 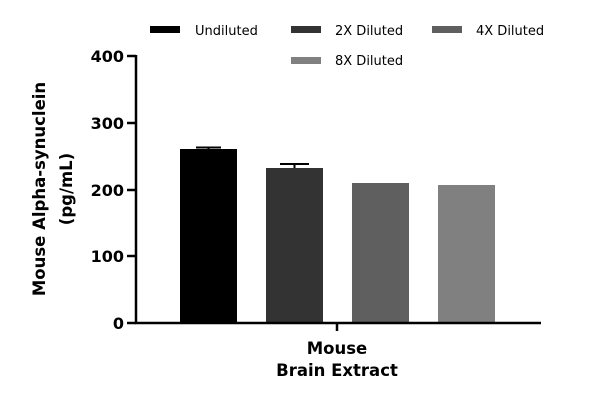 I want to click on bar-8x-diluted, so click(x=466, y=254).